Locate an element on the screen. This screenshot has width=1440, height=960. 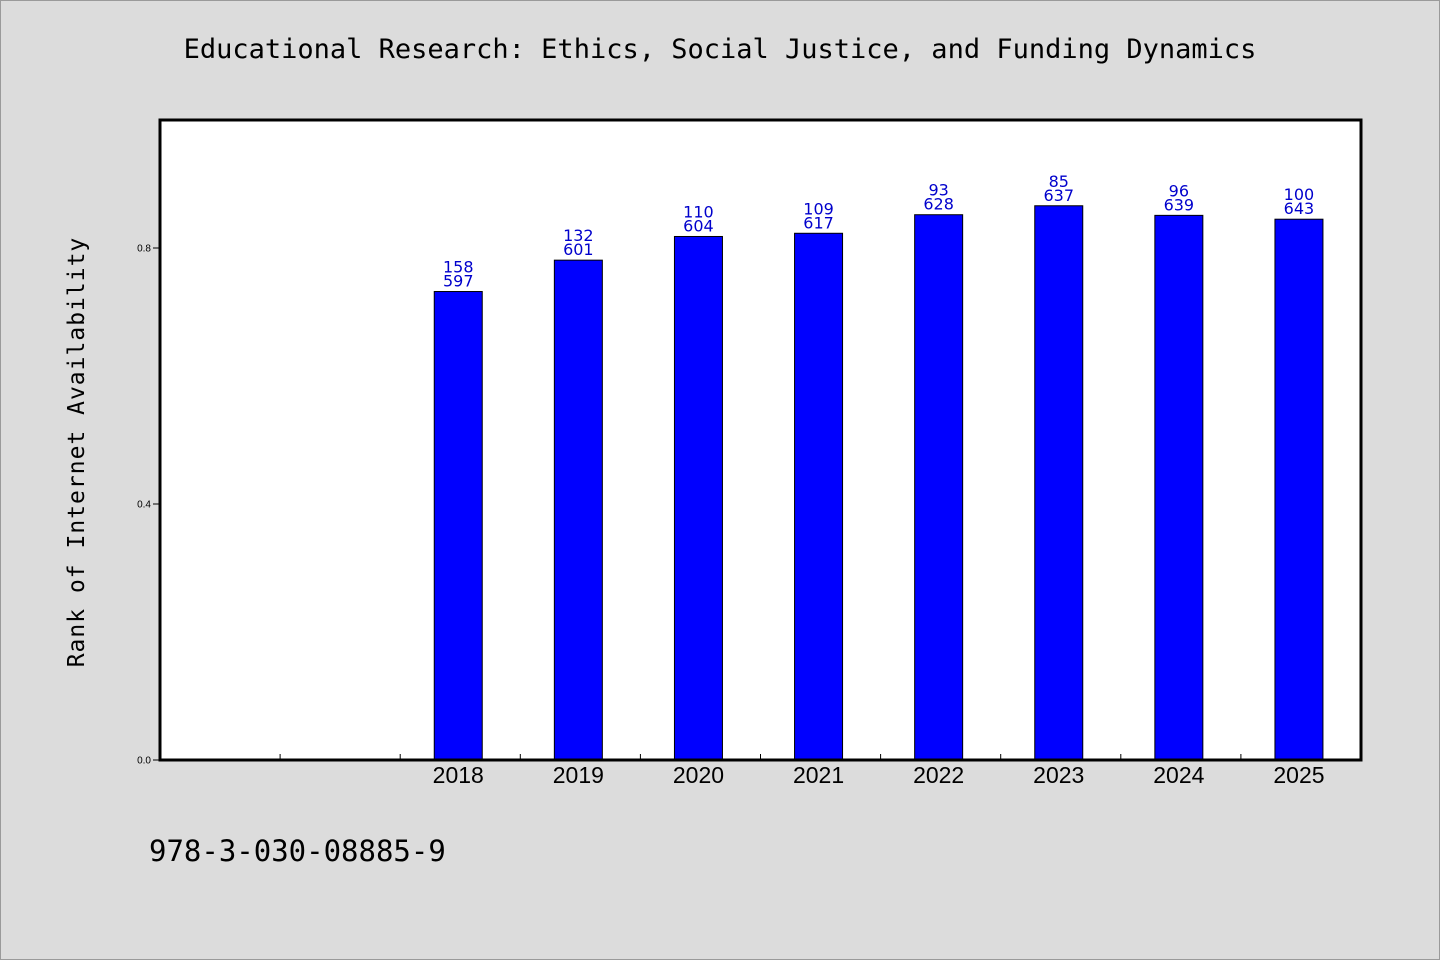
bar-label-bottom: 597 is located at coordinates (458, 281).